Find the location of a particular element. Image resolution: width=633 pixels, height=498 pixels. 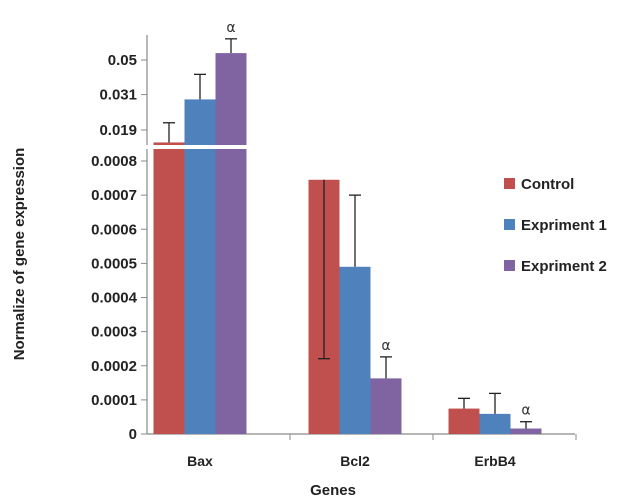

y-tick-label: 0.0002 is located at coordinates (114, 366).